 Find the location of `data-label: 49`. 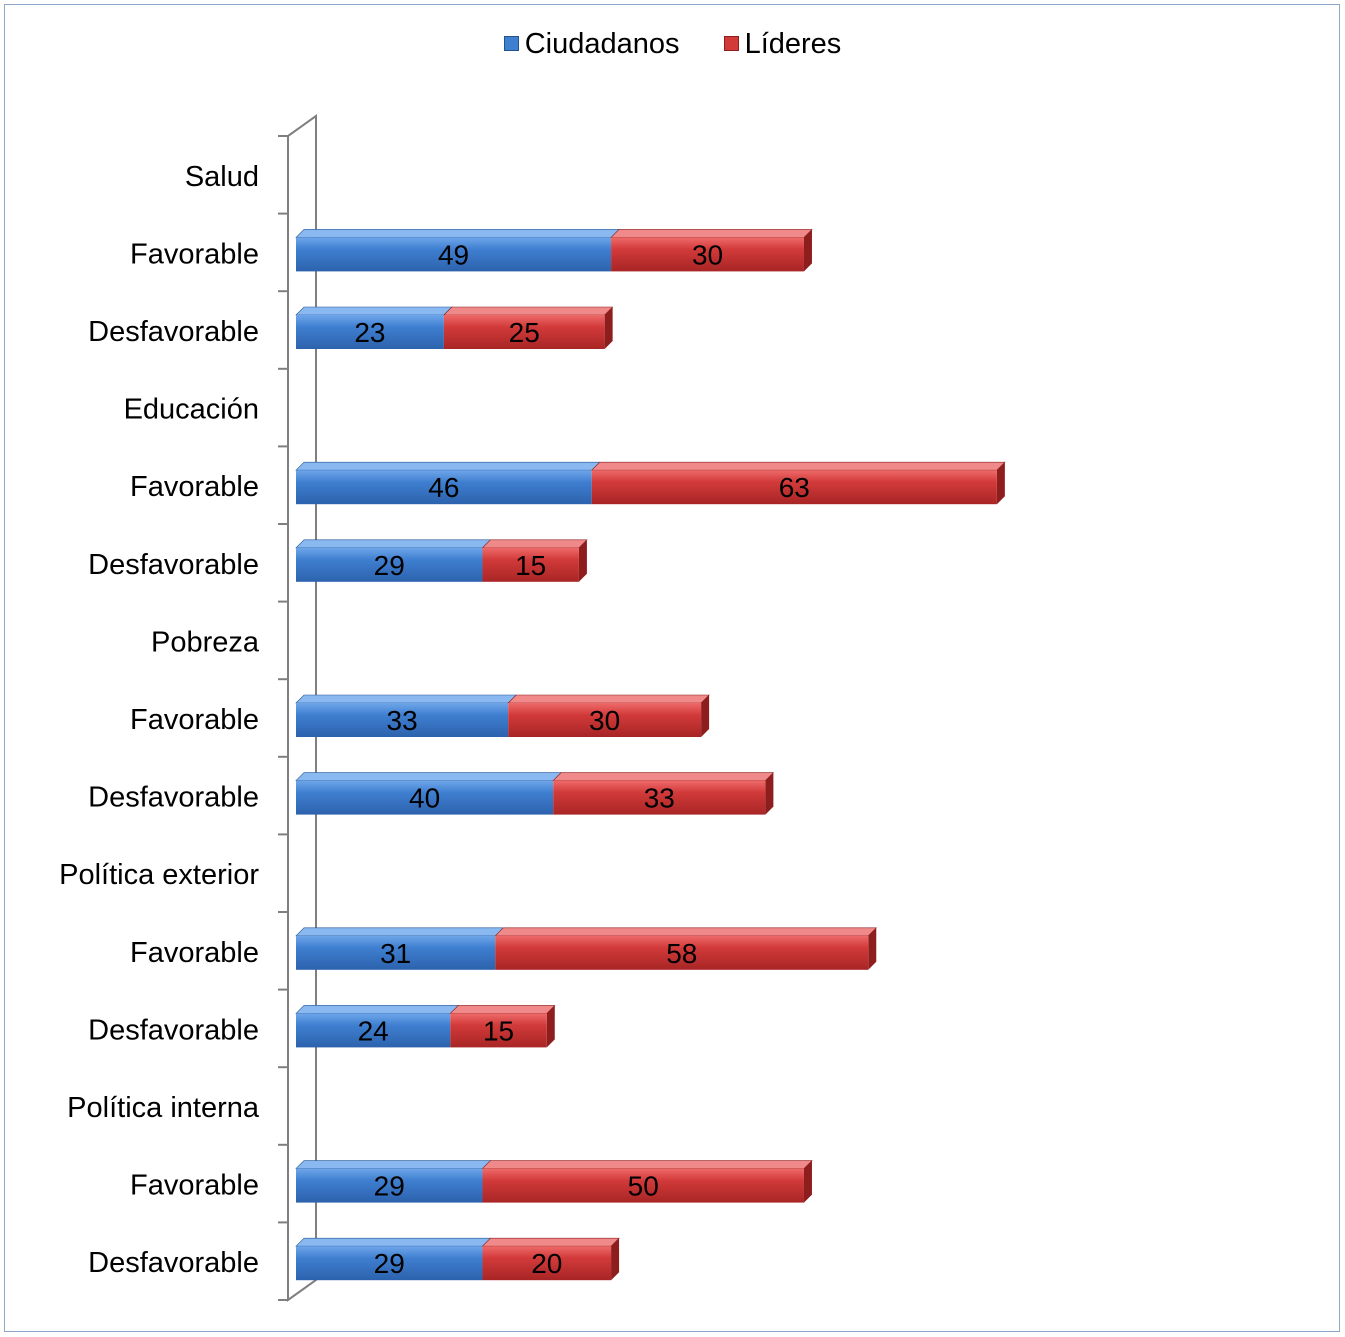

data-label: 49 is located at coordinates (453, 254).